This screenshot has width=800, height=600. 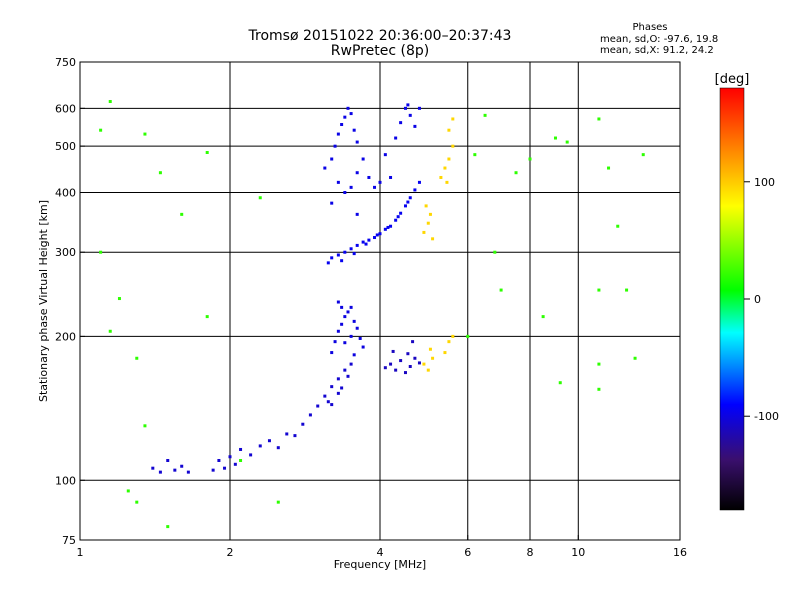 What do you see at coordinates (680, 552) in the screenshot?
I see `x-tick-label: 16` at bounding box center [680, 552].